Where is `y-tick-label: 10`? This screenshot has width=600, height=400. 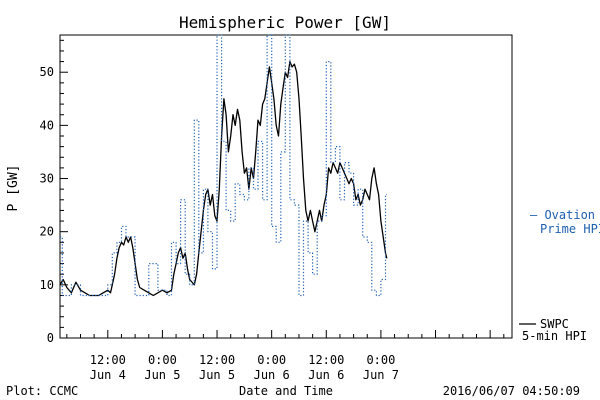 y-tick-label: 10 is located at coordinates (47, 285).